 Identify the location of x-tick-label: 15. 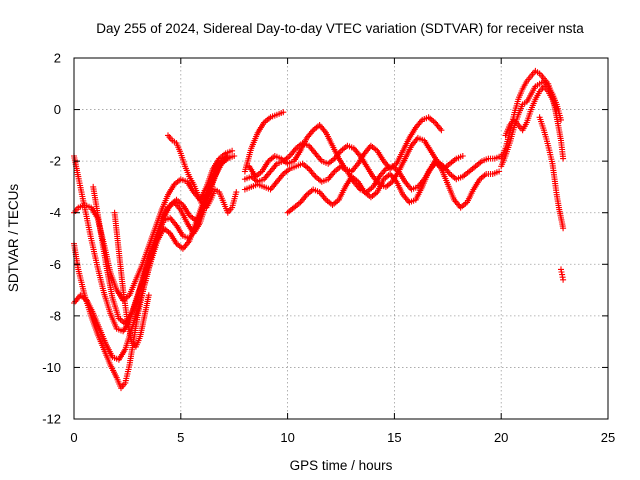
(394, 437).